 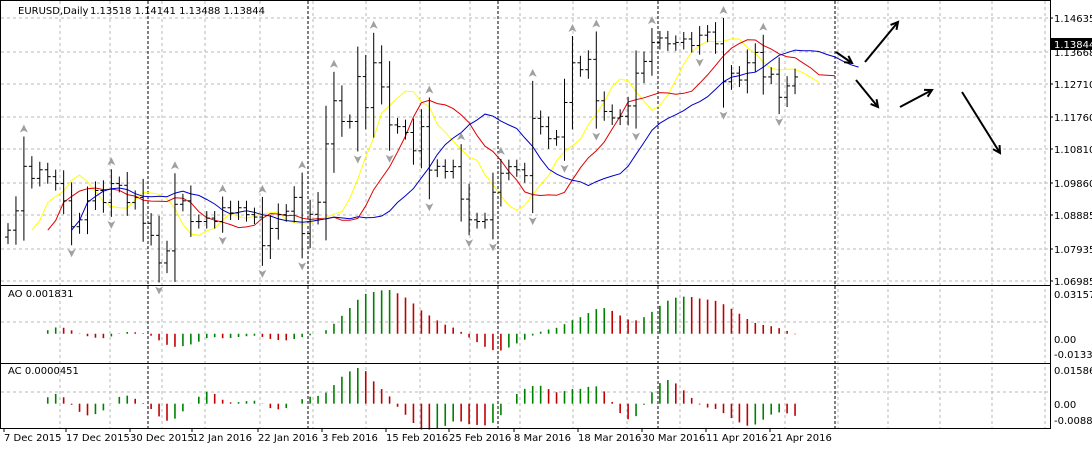 What do you see at coordinates (1073, 282) in the screenshot?
I see `price-axis-label: 1.06985` at bounding box center [1073, 282].